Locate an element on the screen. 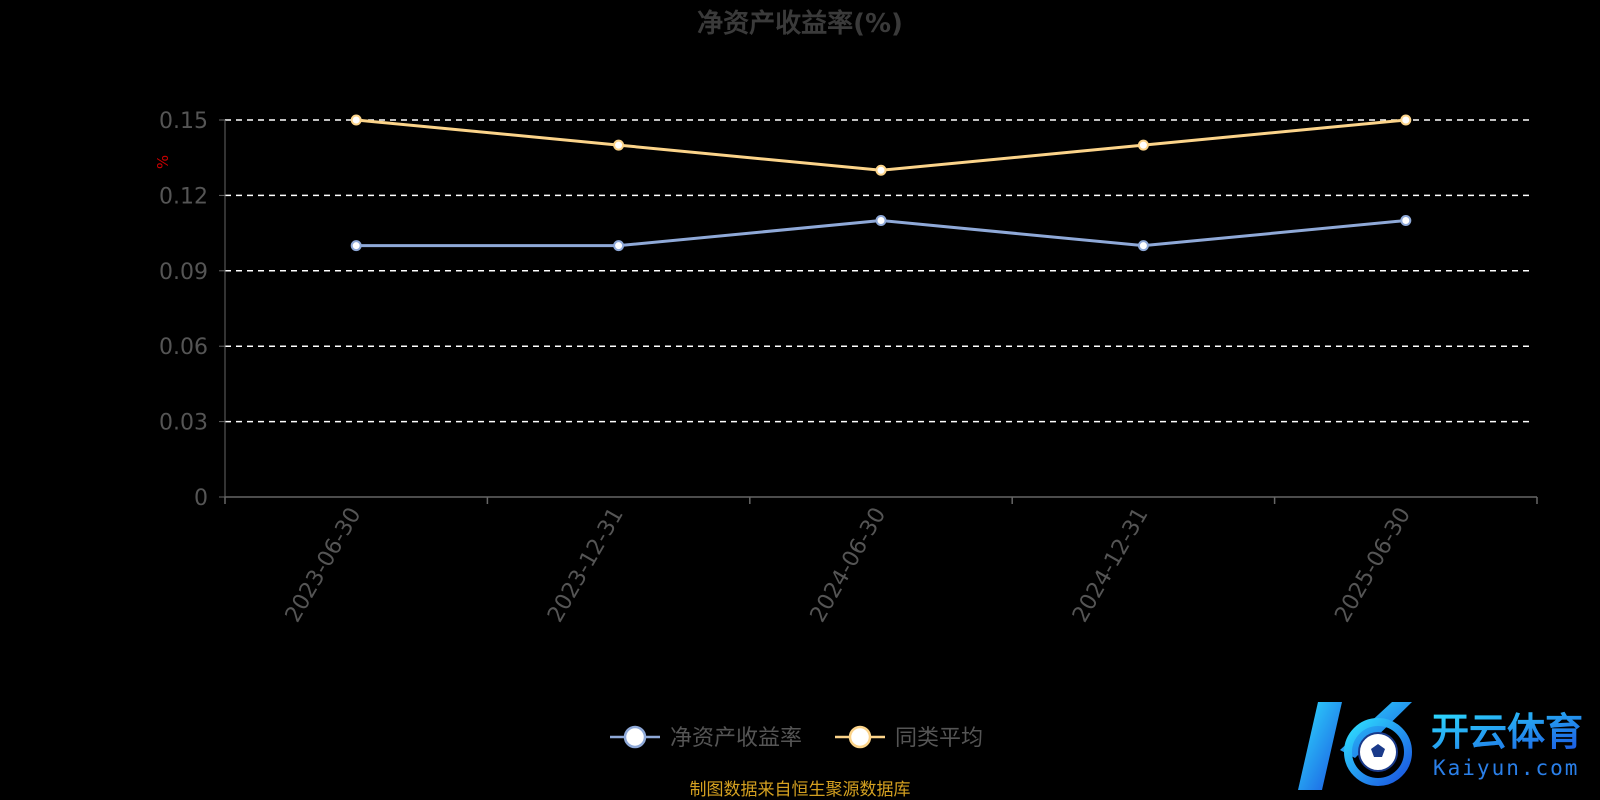 The height and width of the screenshot is (800, 1600). source-note: 制图数据来自恒生聚源数据库 is located at coordinates (800, 790).